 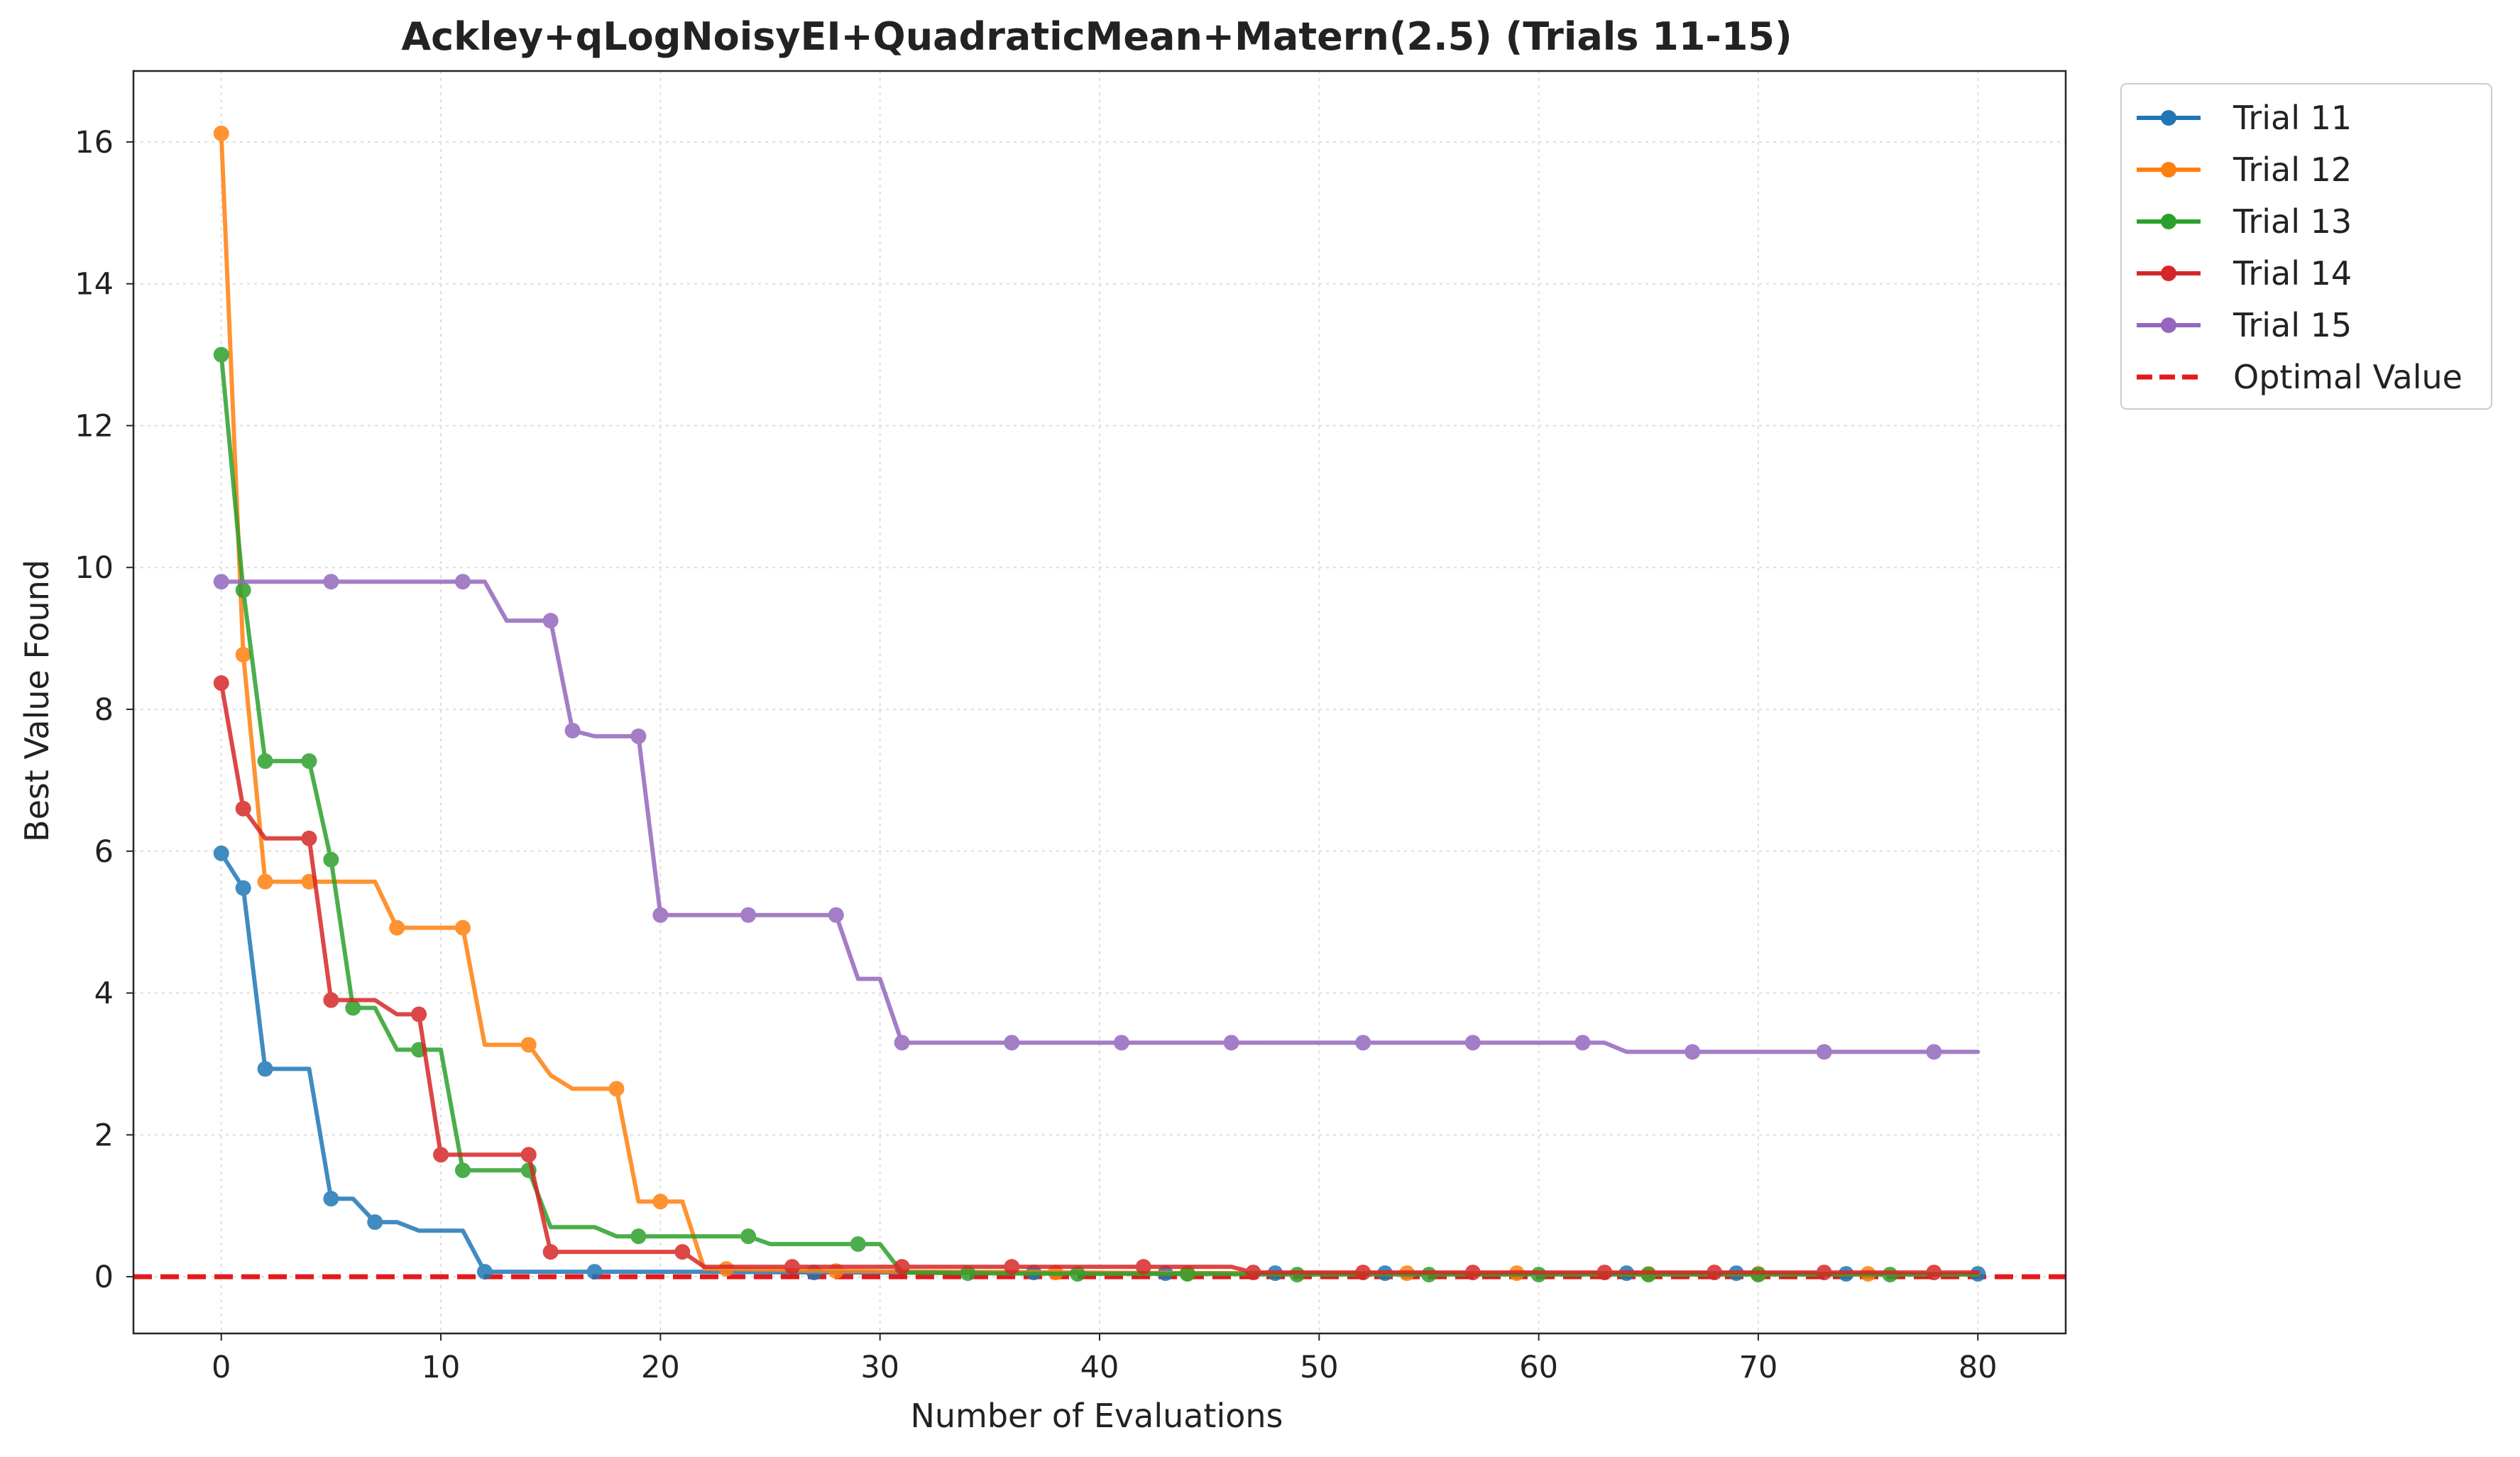 What do you see at coordinates (104, 994) in the screenshot?
I see `y-tick-label: 4` at bounding box center [104, 994].